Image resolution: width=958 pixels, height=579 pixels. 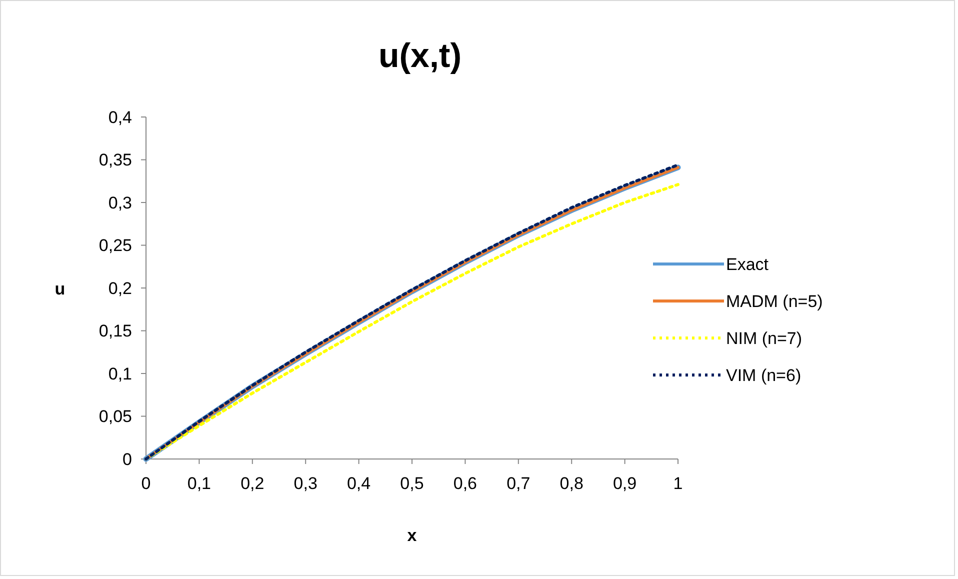 I want to click on x-tick-label: 0,5, so click(x=412, y=483).